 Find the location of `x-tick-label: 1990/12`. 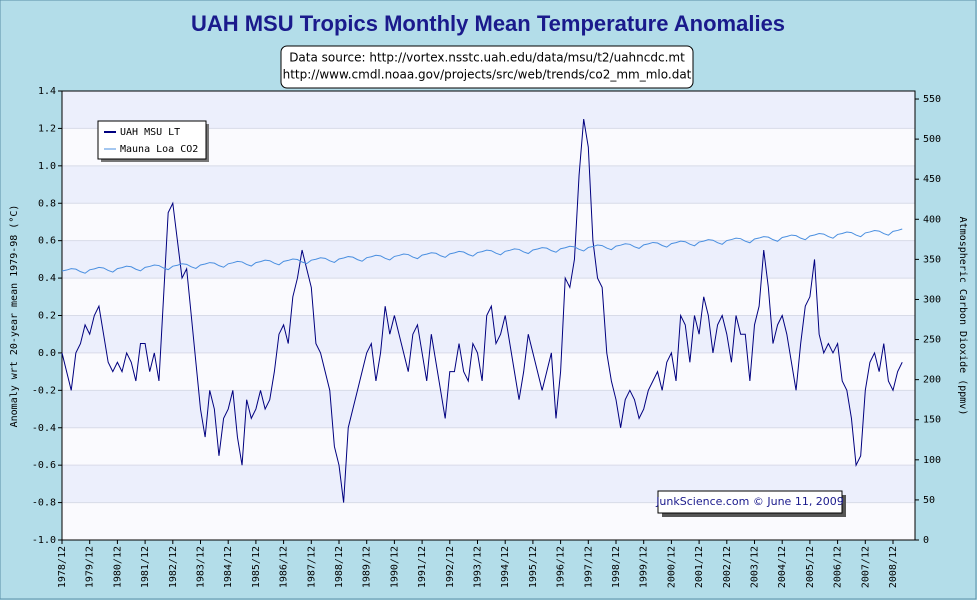

x-tick-label: 1990/12 is located at coordinates (394, 567).